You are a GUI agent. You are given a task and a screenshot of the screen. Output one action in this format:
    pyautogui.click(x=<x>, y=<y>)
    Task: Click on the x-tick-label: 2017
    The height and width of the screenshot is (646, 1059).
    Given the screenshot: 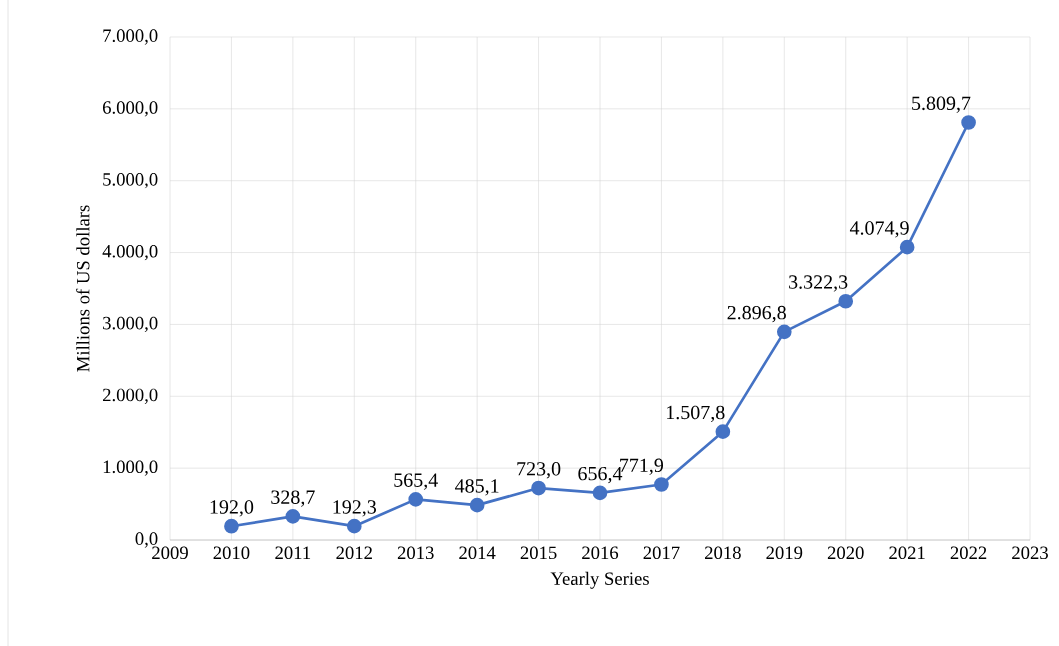 What is the action you would take?
    pyautogui.click(x=661, y=553)
    